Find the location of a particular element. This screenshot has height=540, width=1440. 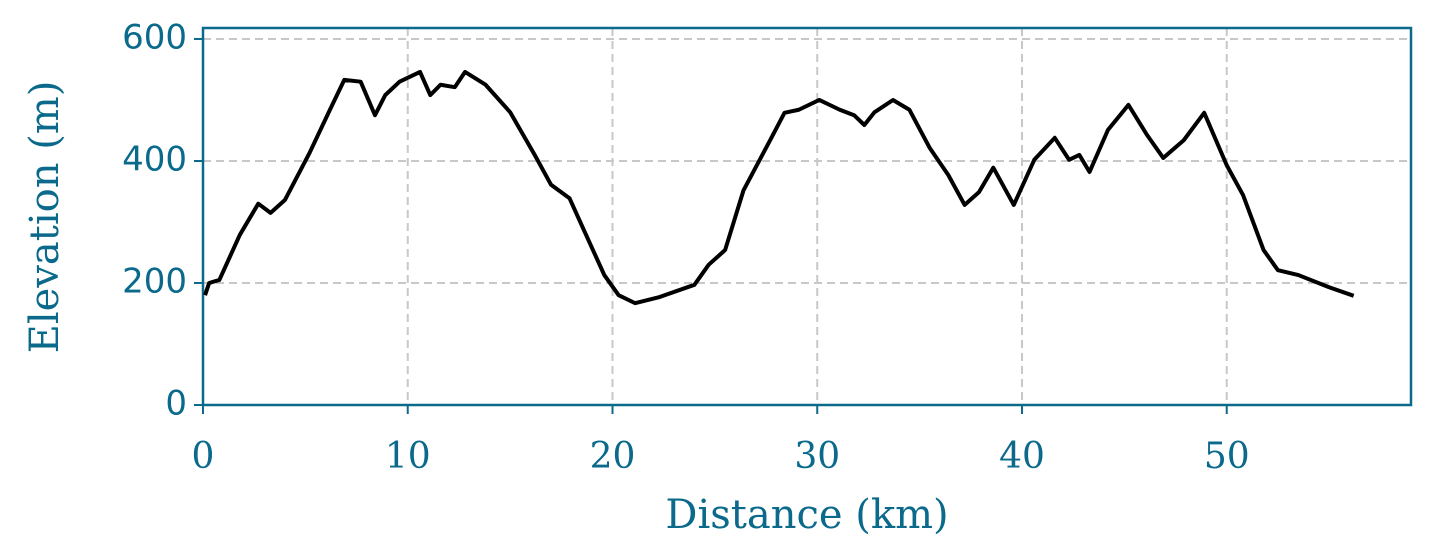

x-tick-label: 20 is located at coordinates (613, 456).